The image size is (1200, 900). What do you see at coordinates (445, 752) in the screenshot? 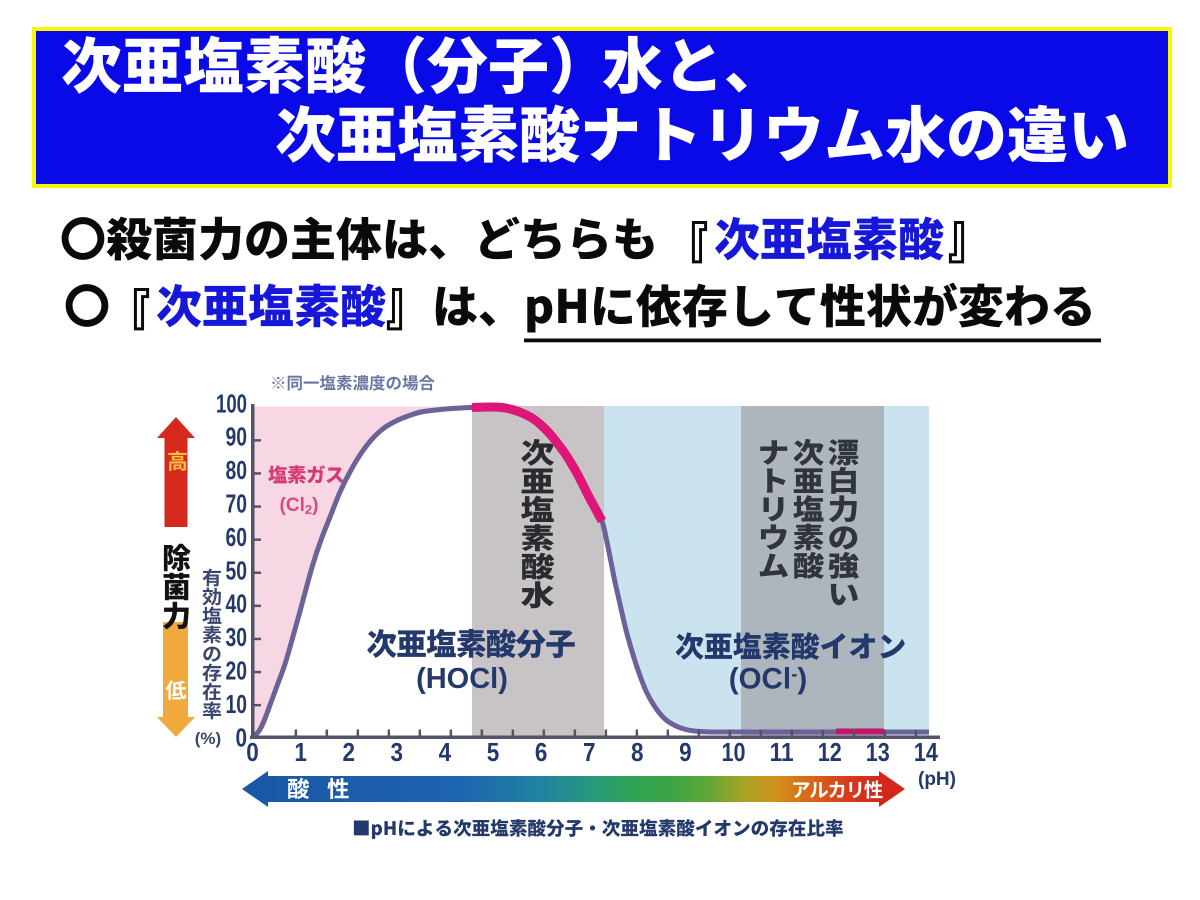
I see `svg-text: 4` at bounding box center [445, 752].